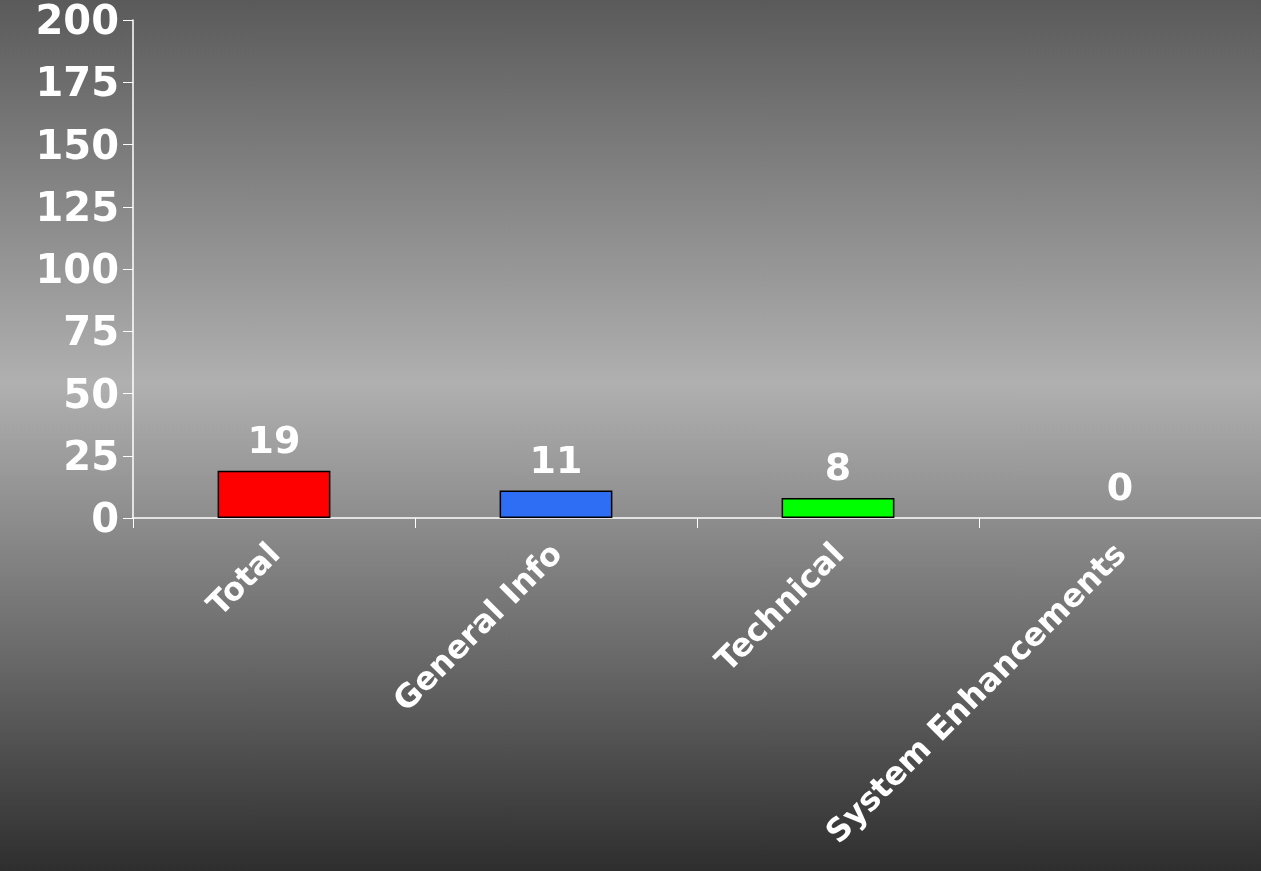 The width and height of the screenshot is (1261, 871). What do you see at coordinates (91, 393) in the screenshot?
I see `y-tick-label: 50` at bounding box center [91, 393].